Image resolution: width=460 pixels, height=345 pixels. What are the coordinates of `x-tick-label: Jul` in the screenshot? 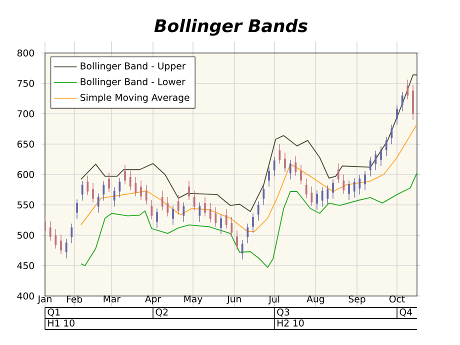 It's located at (274, 299).